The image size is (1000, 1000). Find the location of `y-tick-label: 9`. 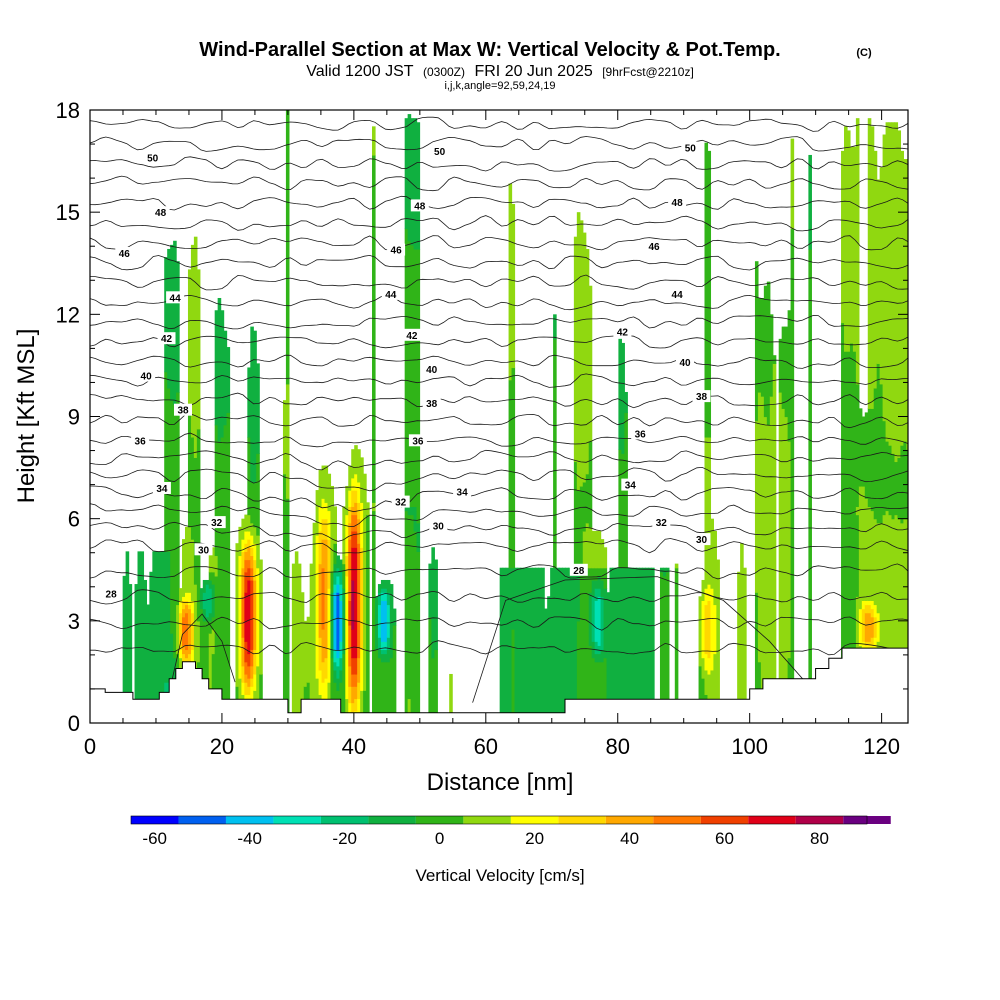

y-tick-label: 9 is located at coordinates (74, 417).